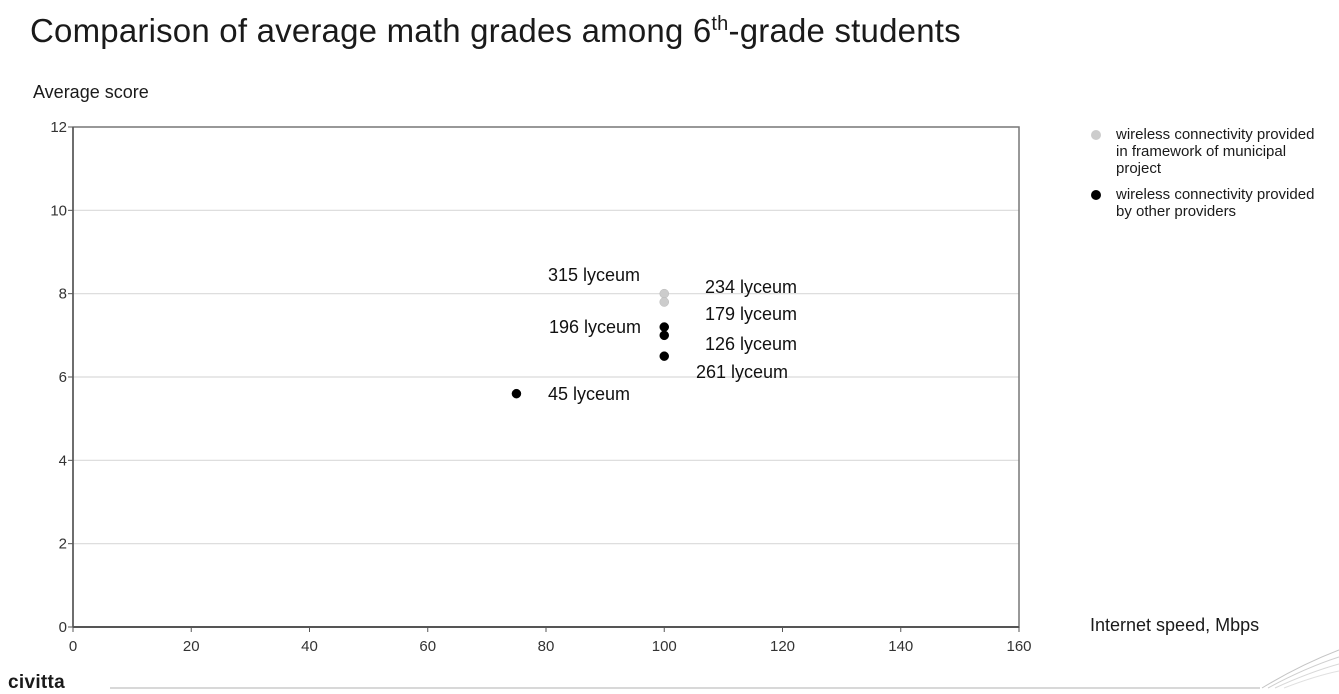 The height and width of the screenshot is (694, 1339). Describe the element at coordinates (1096, 195) in the screenshot. I see `legend-marker-other` at that location.